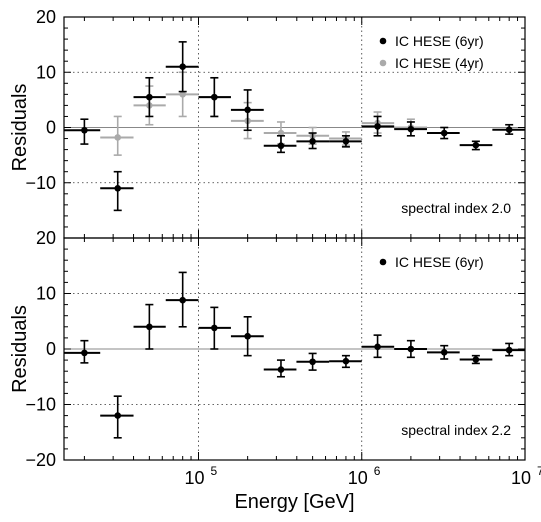 This screenshot has height=522, width=541. Describe the element at coordinates (40, 349) in the screenshot. I see `bottom-panel-y-tick-labels: 20 10 0 −10 −20` at that location.